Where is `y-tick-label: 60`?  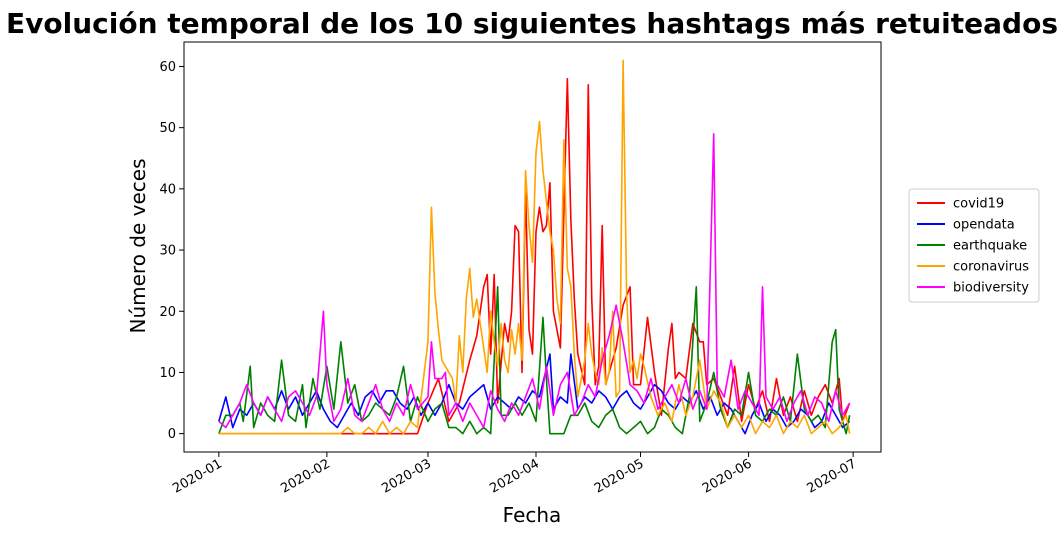 y-tick-label: 60 is located at coordinates (167, 67).